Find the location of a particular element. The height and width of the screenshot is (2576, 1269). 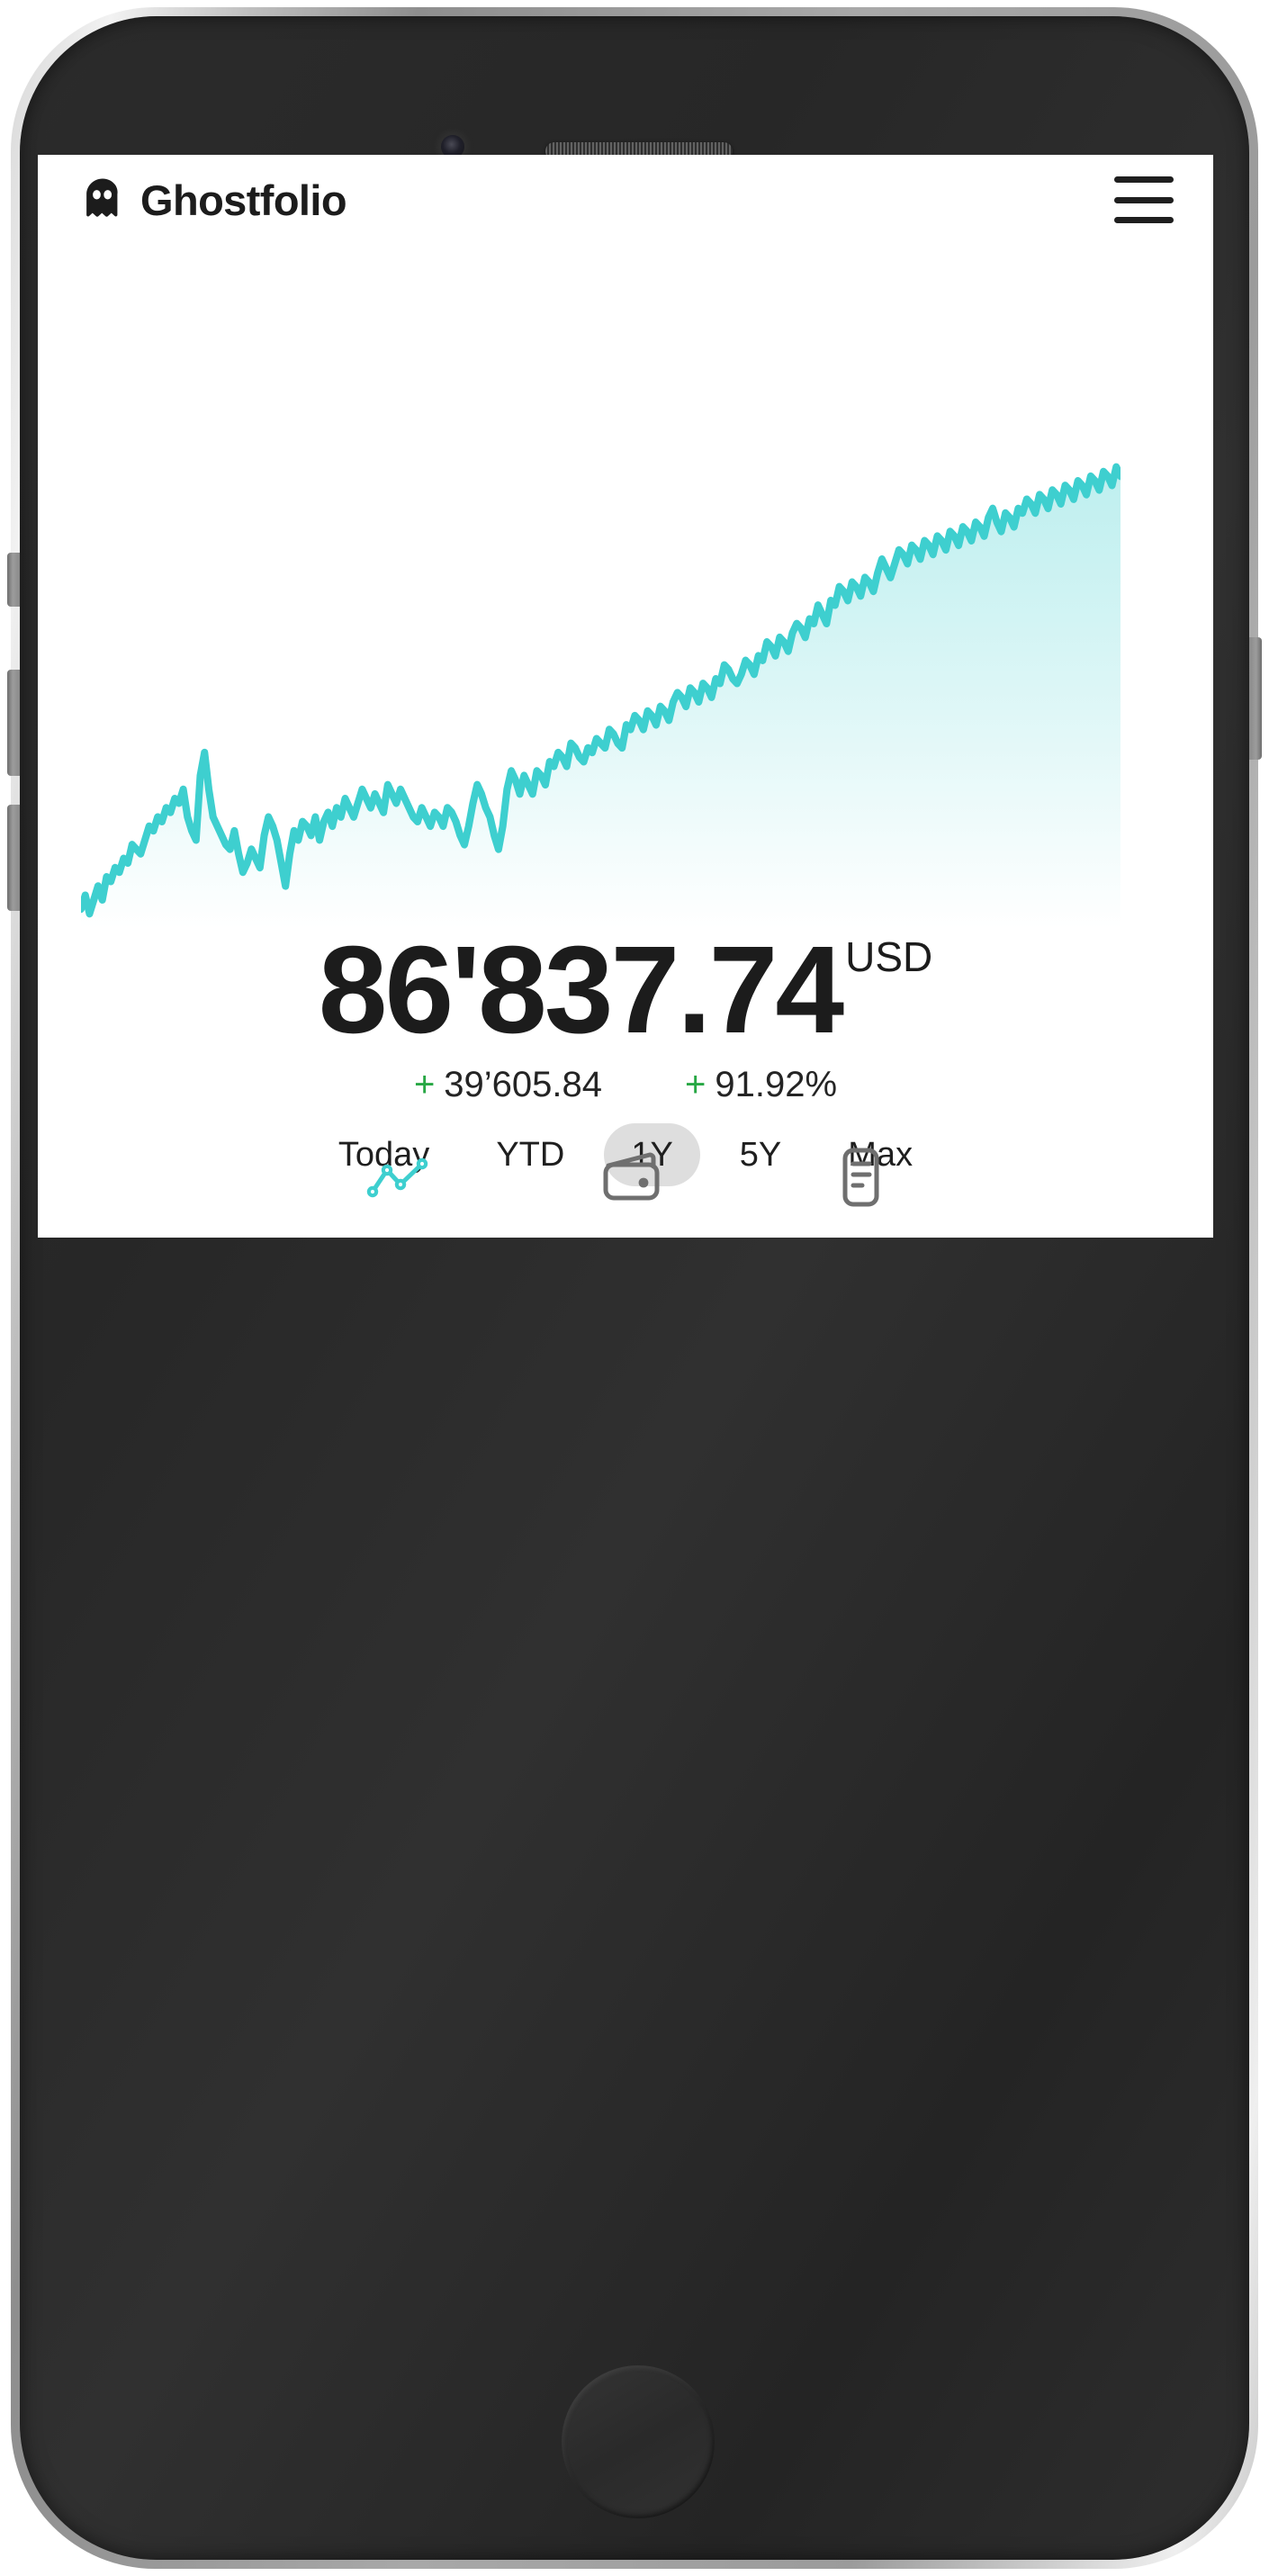

nav-item-summary is located at coordinates (860, 1179).